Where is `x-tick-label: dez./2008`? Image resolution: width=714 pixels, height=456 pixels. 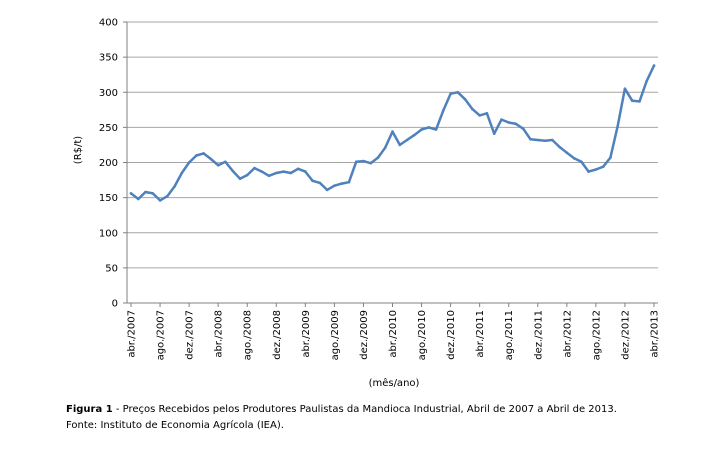
x-tick-label: dez./2008 is located at coordinates (277, 335).